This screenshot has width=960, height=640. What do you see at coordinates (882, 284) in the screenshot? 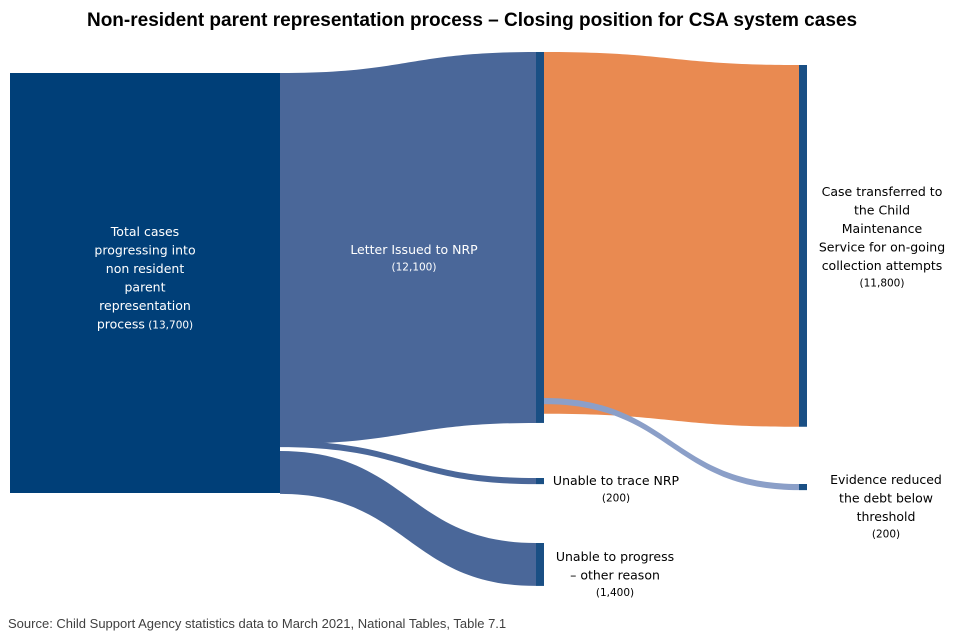
I see `node-value-cms: (11,800)` at bounding box center [882, 284].